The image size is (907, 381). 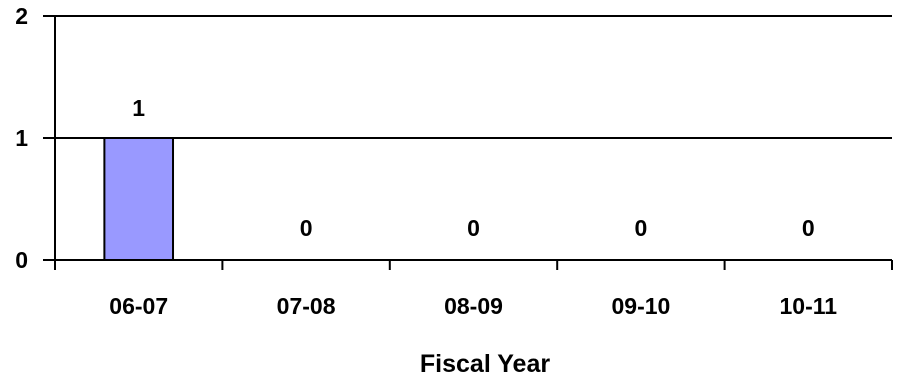 I want to click on data-label-06-07: 1, so click(x=138, y=108).